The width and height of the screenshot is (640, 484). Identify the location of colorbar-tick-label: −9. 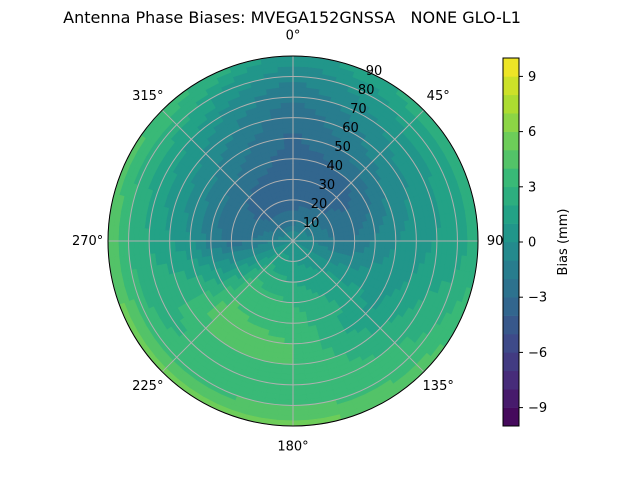
(537, 408).